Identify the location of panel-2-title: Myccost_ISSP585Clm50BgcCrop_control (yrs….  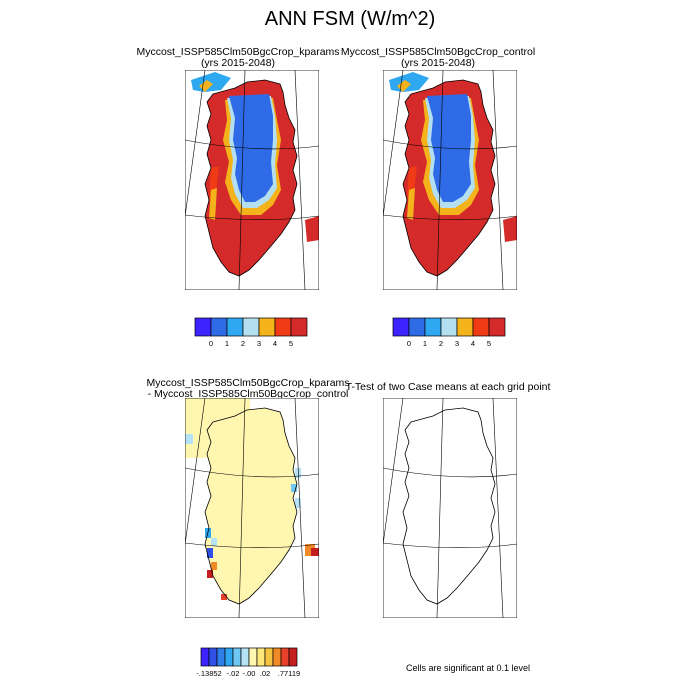
(438, 58).